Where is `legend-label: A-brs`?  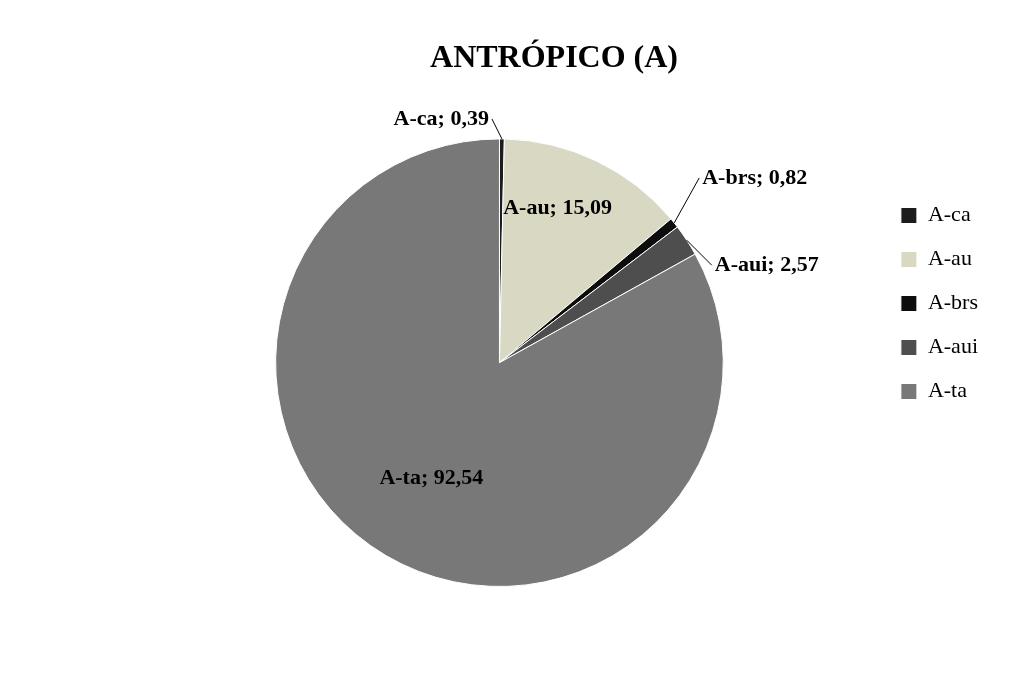
legend-label: A-brs is located at coordinates (953, 302).